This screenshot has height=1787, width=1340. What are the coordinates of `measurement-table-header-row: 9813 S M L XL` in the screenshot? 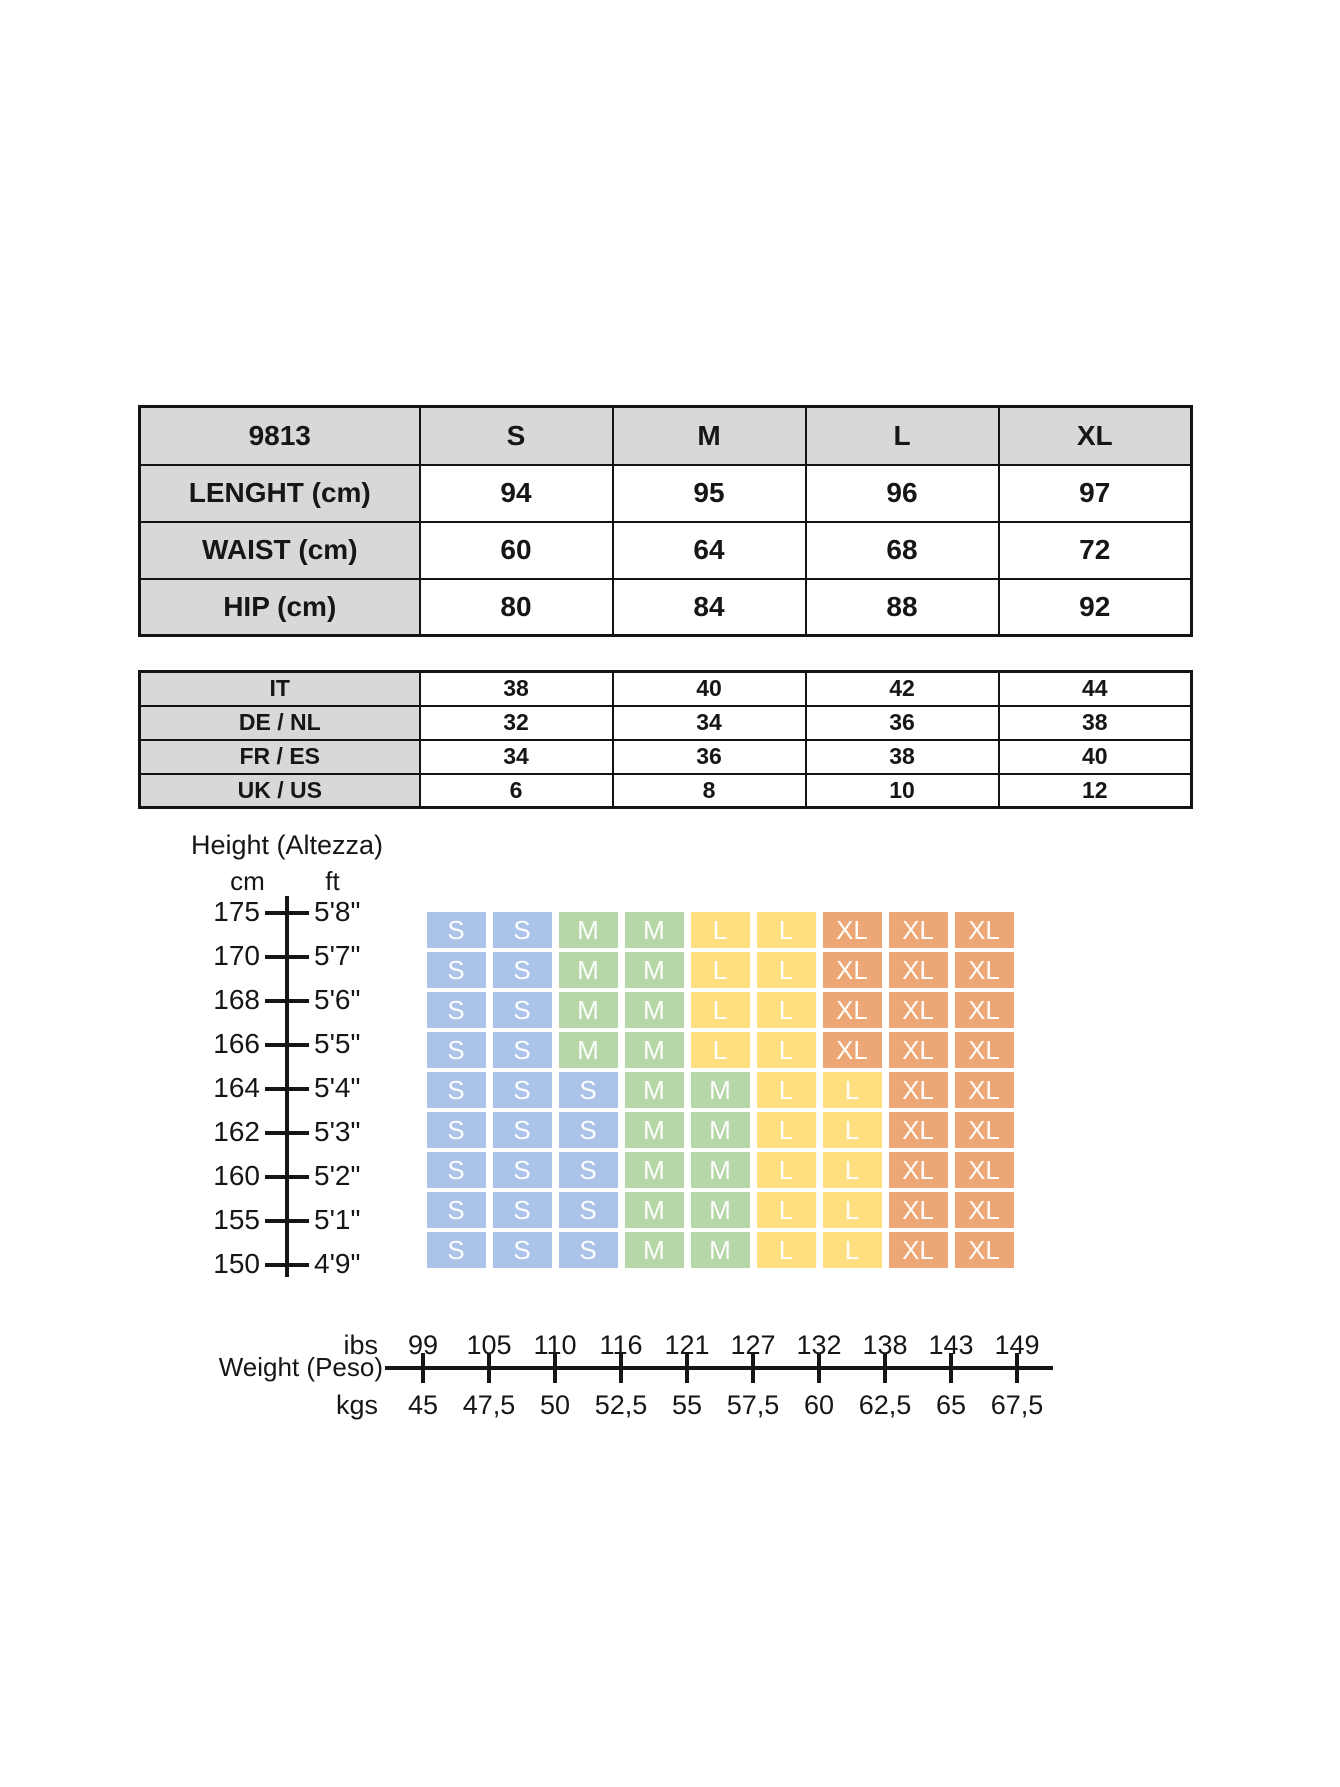 It's located at (665, 435).